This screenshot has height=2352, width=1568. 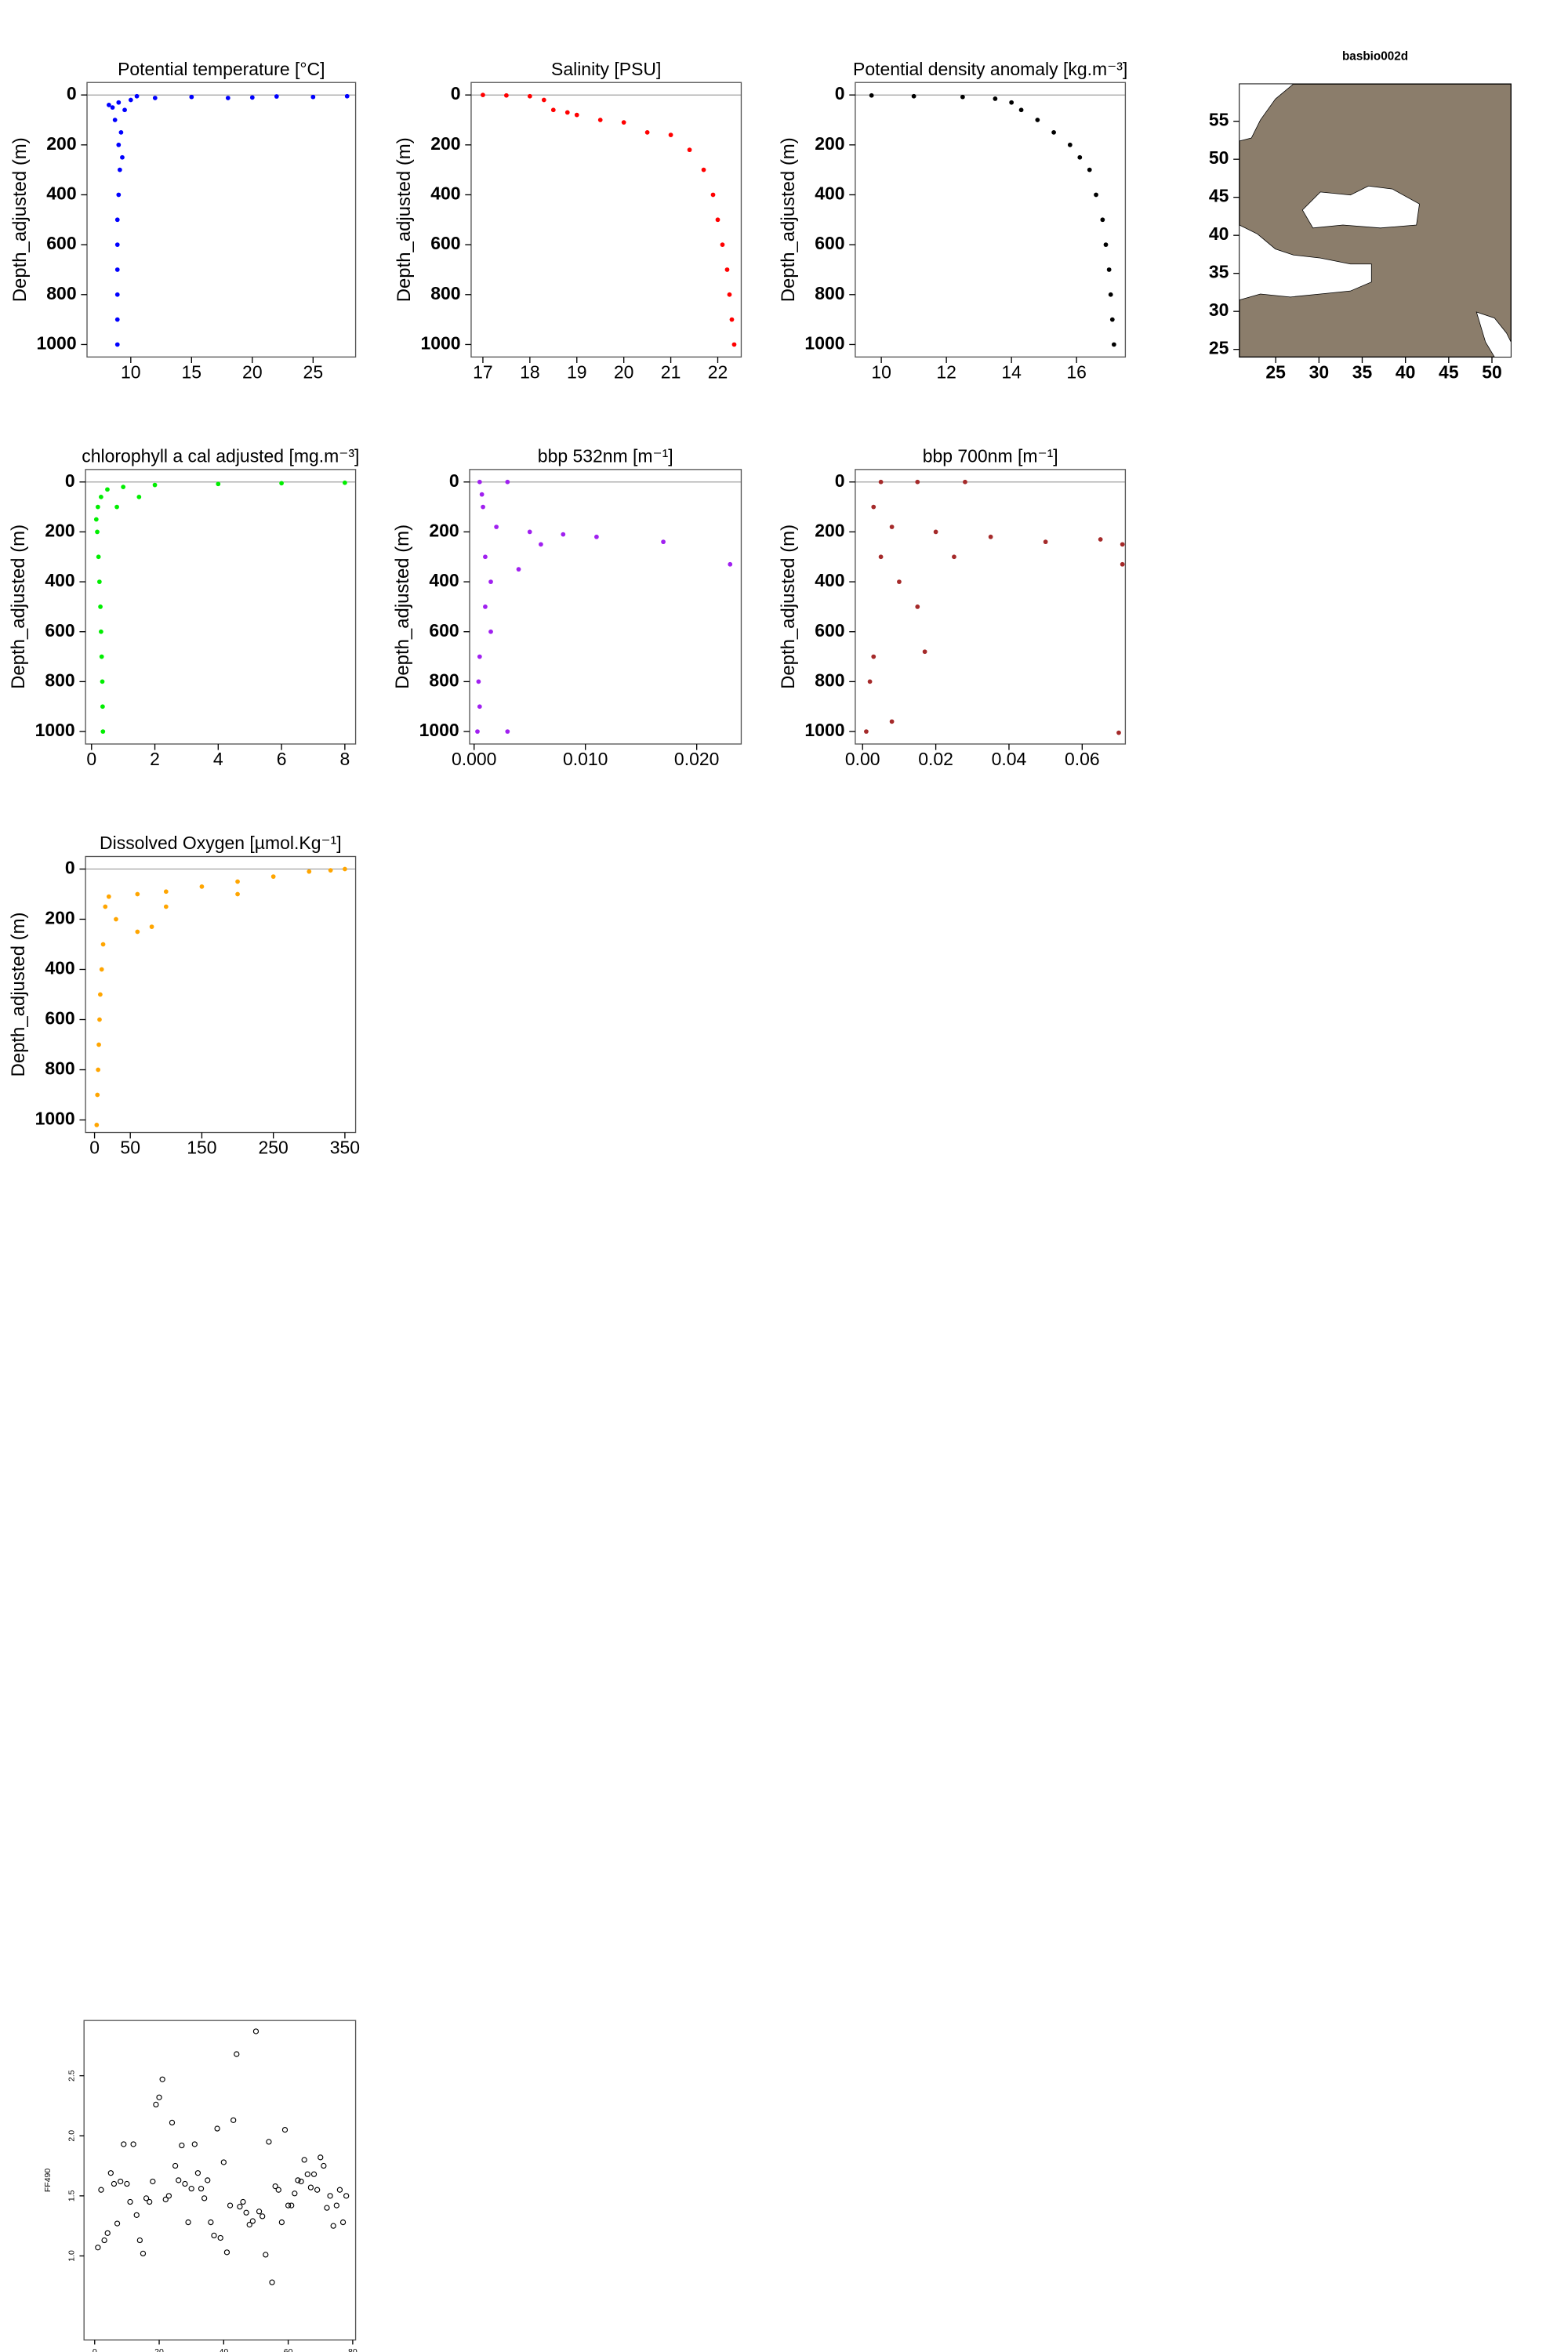 What do you see at coordinates (61, 293) in the screenshot?
I see `y-tick-label: 800` at bounding box center [61, 293].